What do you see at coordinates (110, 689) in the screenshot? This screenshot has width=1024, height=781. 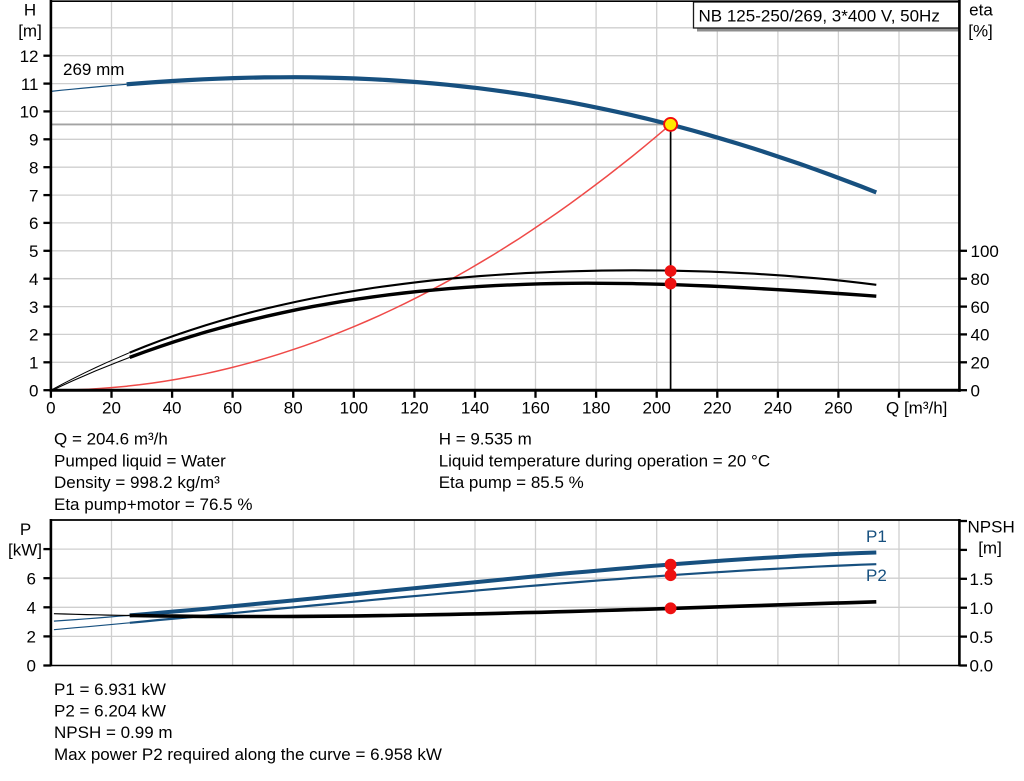 I see `svg-text: P1 = 6.931 kW` at bounding box center [110, 689].